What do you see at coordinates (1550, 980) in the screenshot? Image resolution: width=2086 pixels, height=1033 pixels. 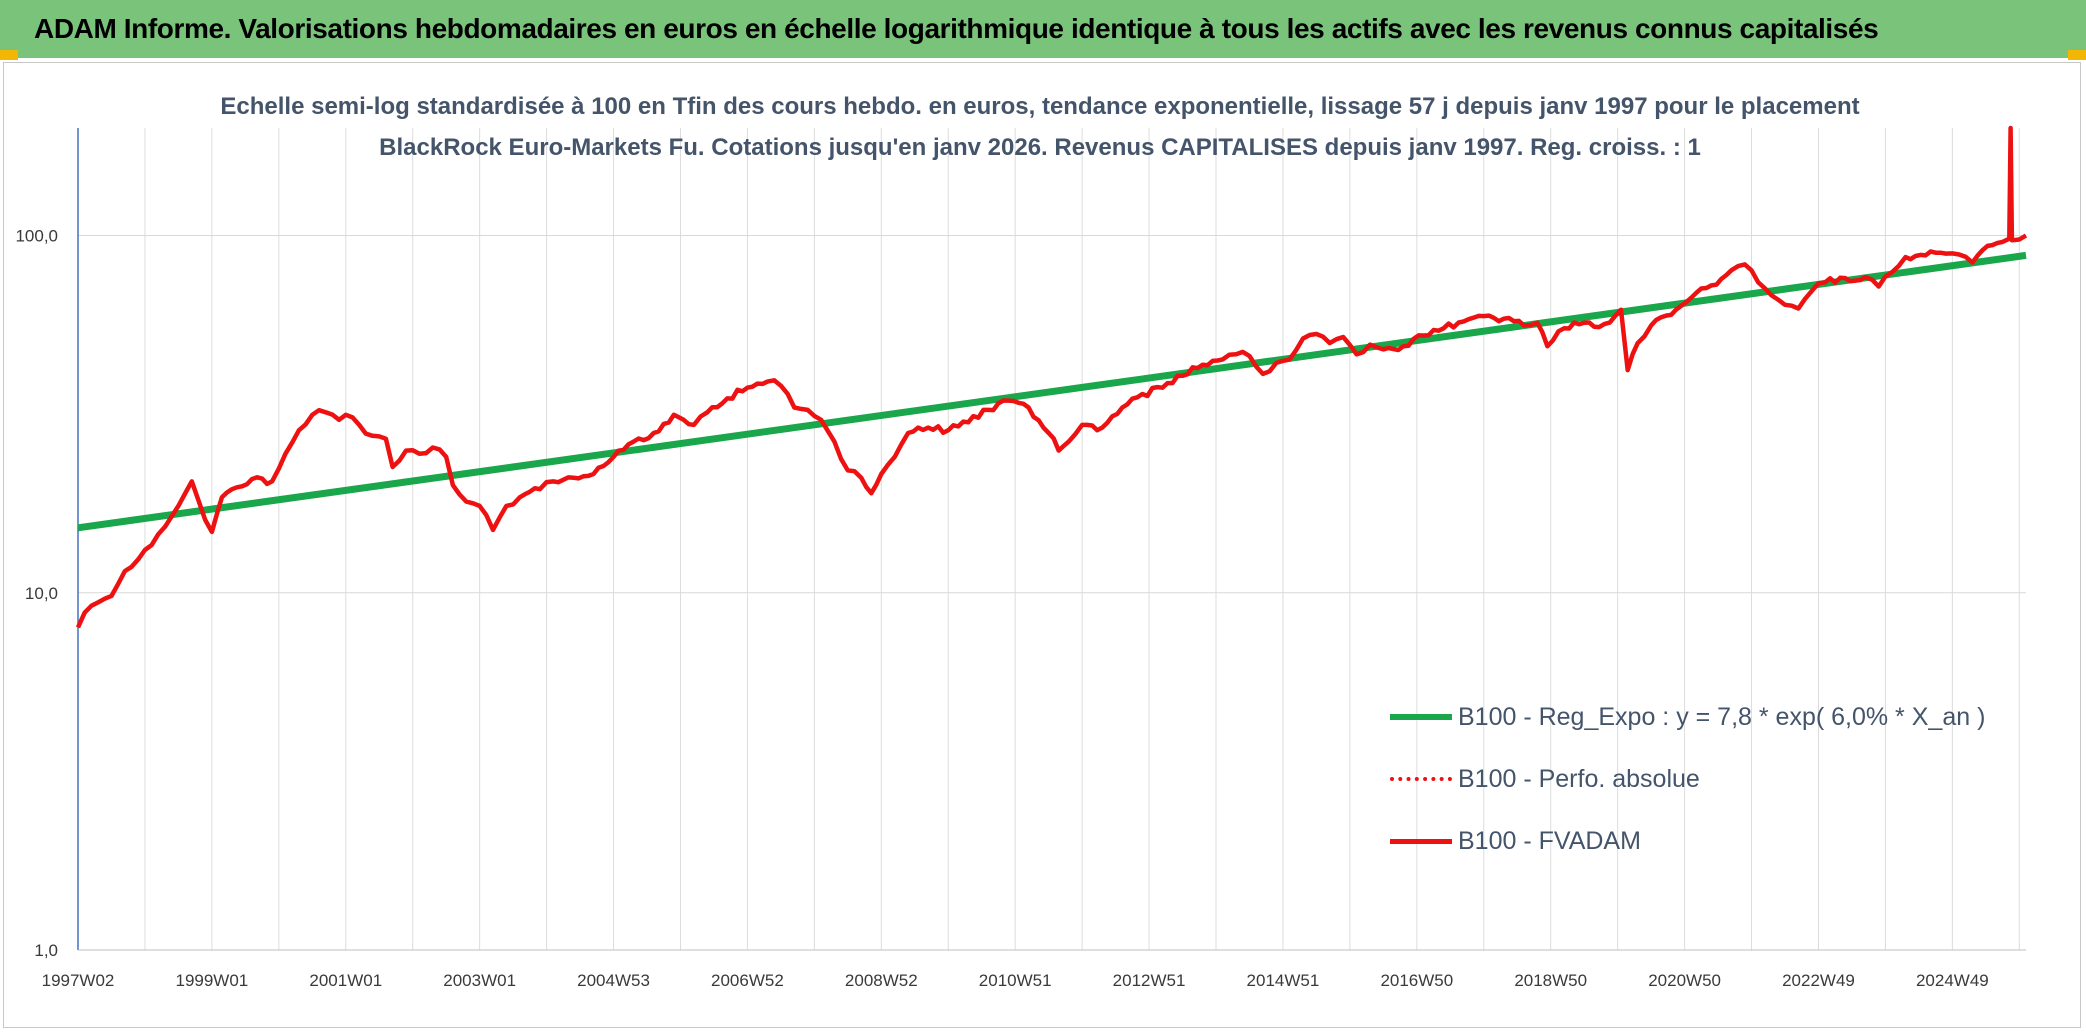 I see `x-tick-label: 2018W50` at bounding box center [1550, 980].